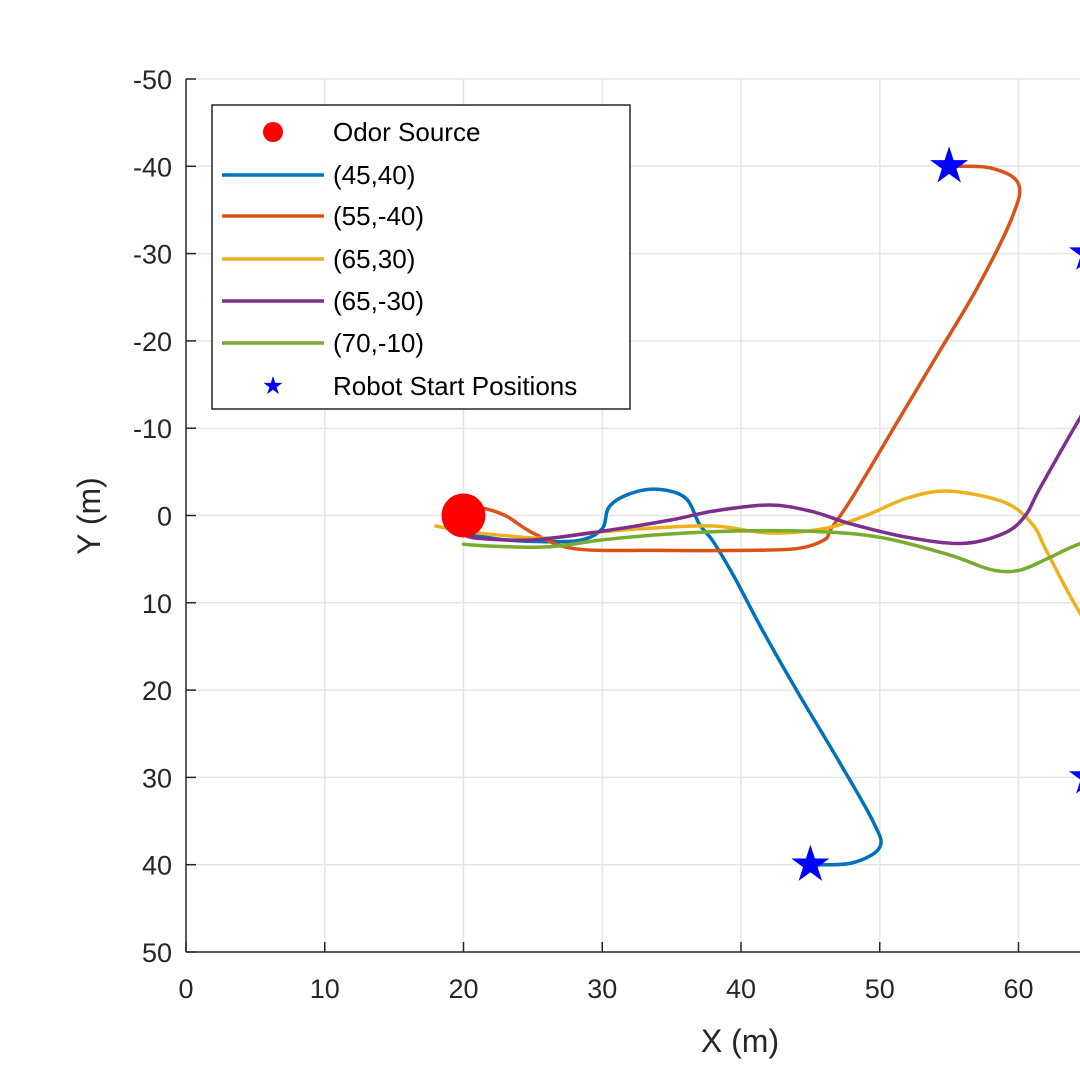 This screenshot has width=1080, height=1080. What do you see at coordinates (455, 386) in the screenshot?
I see `legend-label-start-positions: Robot Start Positions` at bounding box center [455, 386].